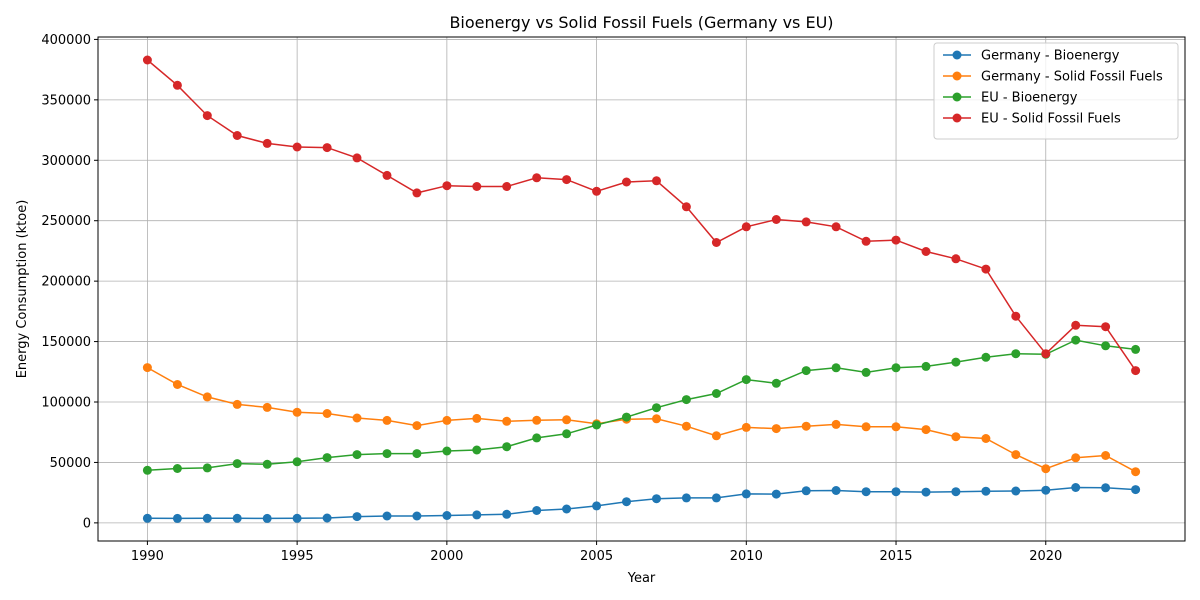 This screenshot has width=1200, height=600. What do you see at coordinates (895, 556) in the screenshot?
I see `x-tick-label: 2015` at bounding box center [895, 556].